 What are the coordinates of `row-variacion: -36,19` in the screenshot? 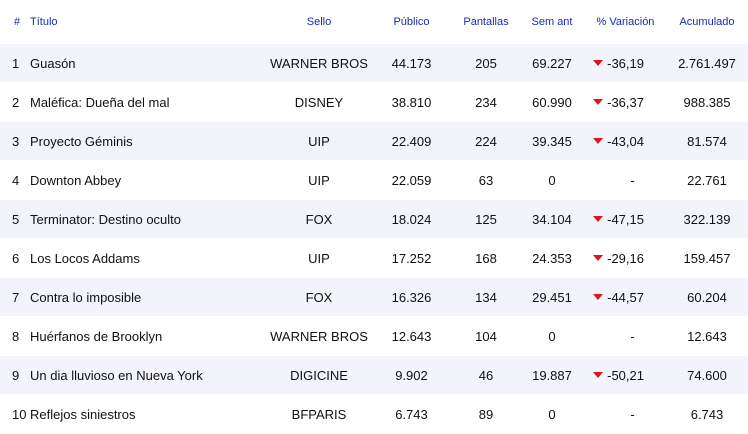 It's located at (625, 63).